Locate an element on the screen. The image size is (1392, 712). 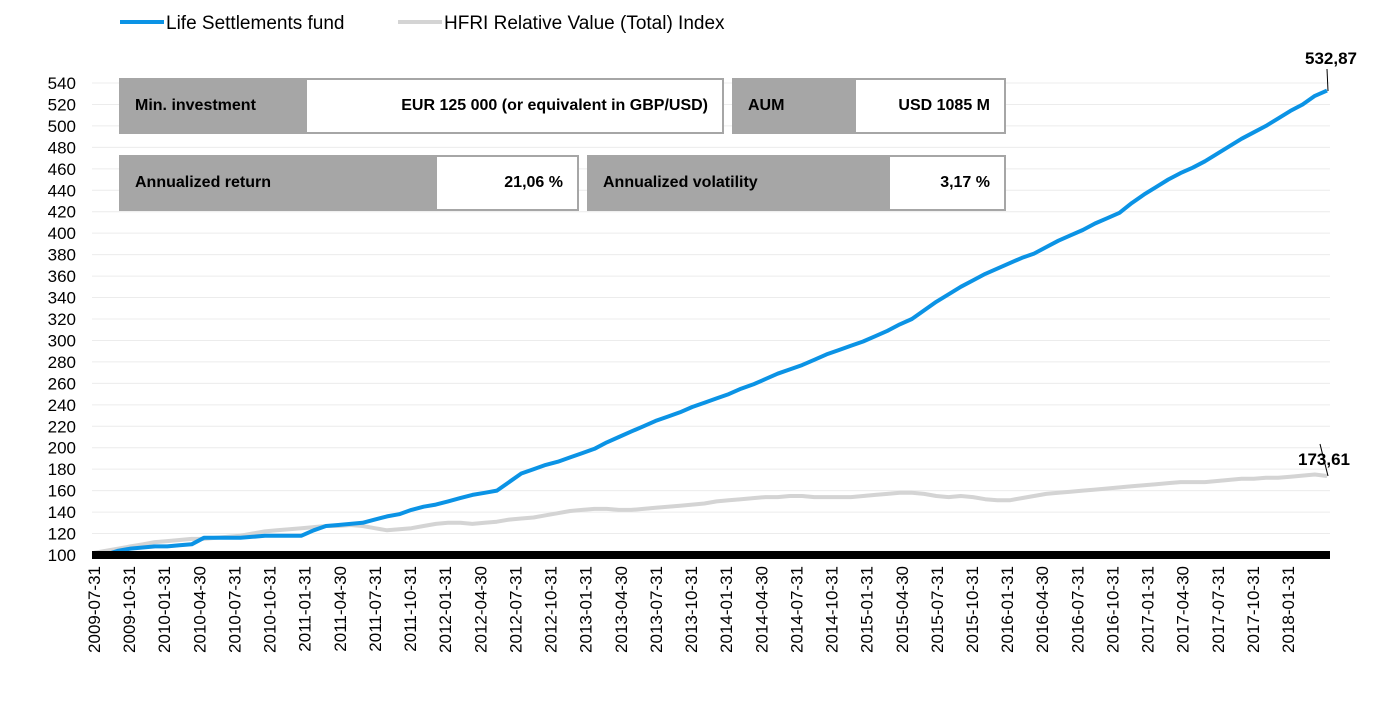
x-tick-label: 2014-07-31 is located at coordinates (796, 609).